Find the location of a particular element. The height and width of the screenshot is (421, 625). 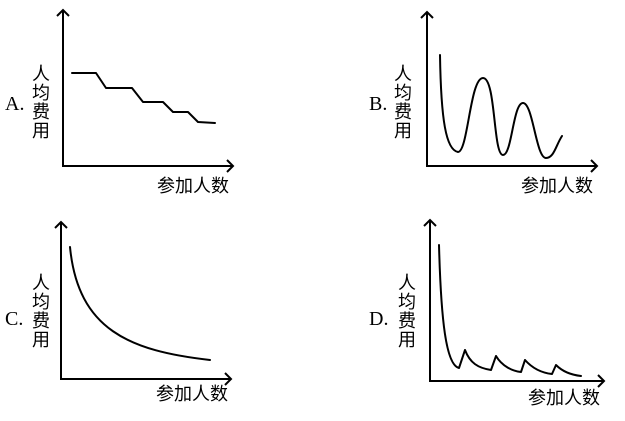

panel-d-ylabel-char-4: 用 is located at coordinates (407, 340).